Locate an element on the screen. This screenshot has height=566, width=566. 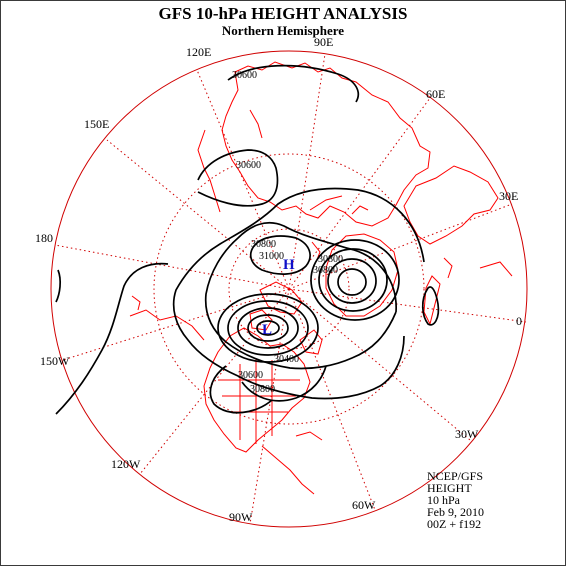
info-source: NCEP/GFS is located at coordinates (455, 476).